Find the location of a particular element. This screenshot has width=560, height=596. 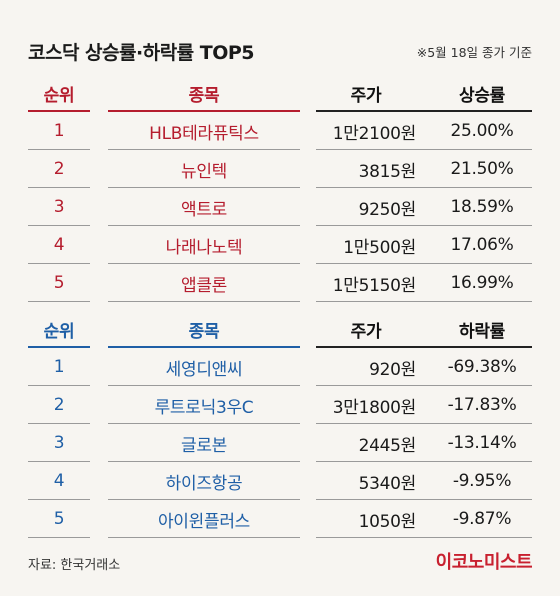

stock-name-cell: 세영디앤씨 is located at coordinates (204, 369).